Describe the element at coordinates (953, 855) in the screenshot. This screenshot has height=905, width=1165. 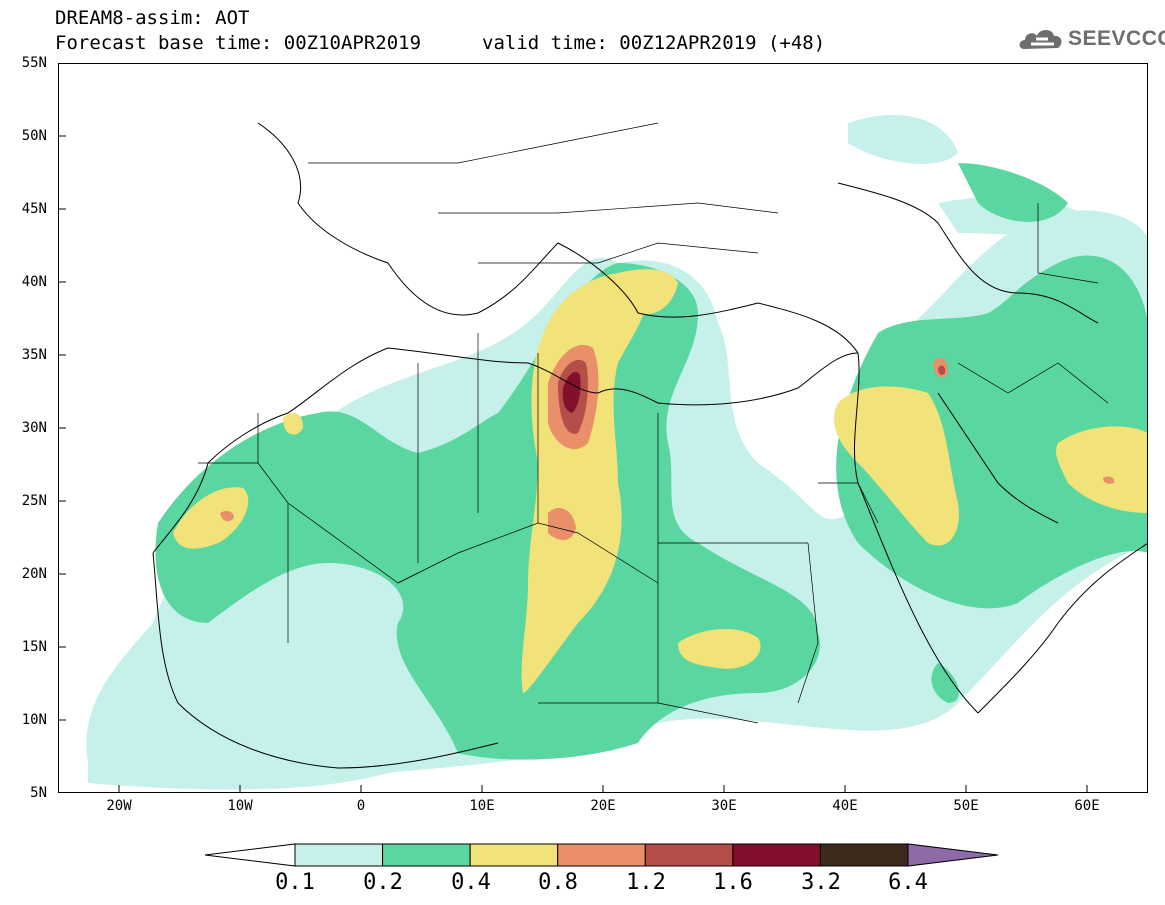
I see `colorbar-over-arrow` at that location.